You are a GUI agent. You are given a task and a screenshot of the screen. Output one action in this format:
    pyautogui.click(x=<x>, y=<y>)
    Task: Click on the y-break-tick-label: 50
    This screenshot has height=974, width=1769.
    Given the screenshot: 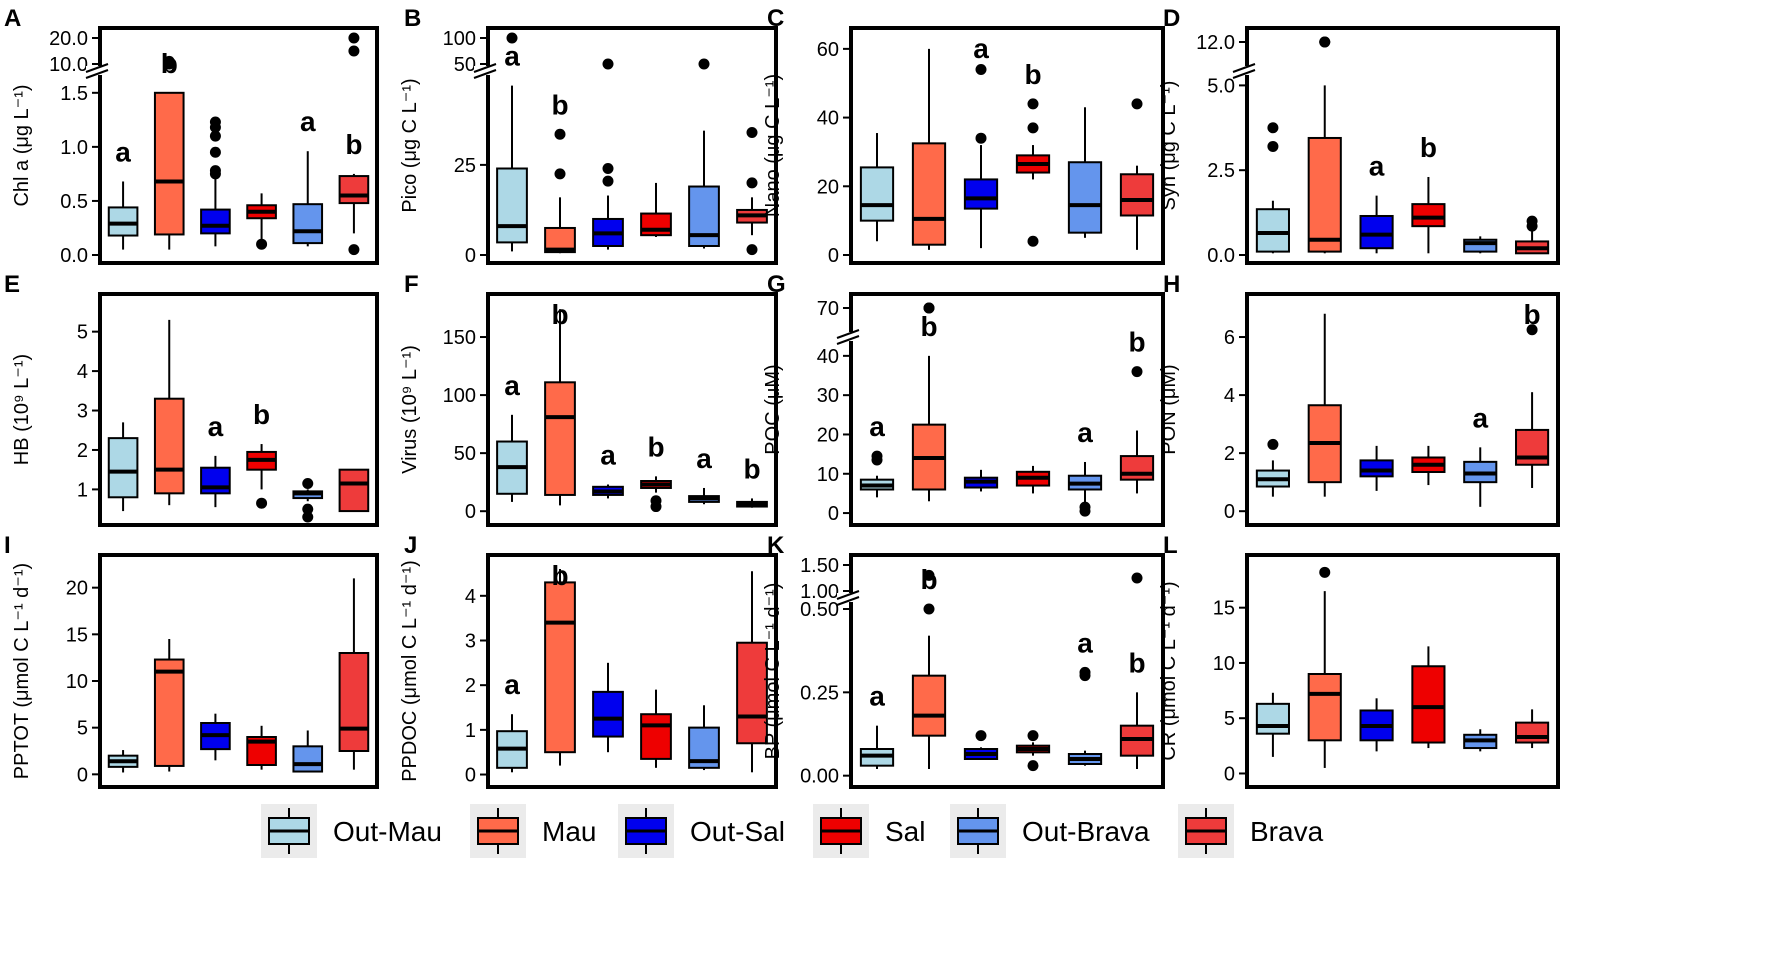 What is the action you would take?
    pyautogui.click(x=465, y=65)
    